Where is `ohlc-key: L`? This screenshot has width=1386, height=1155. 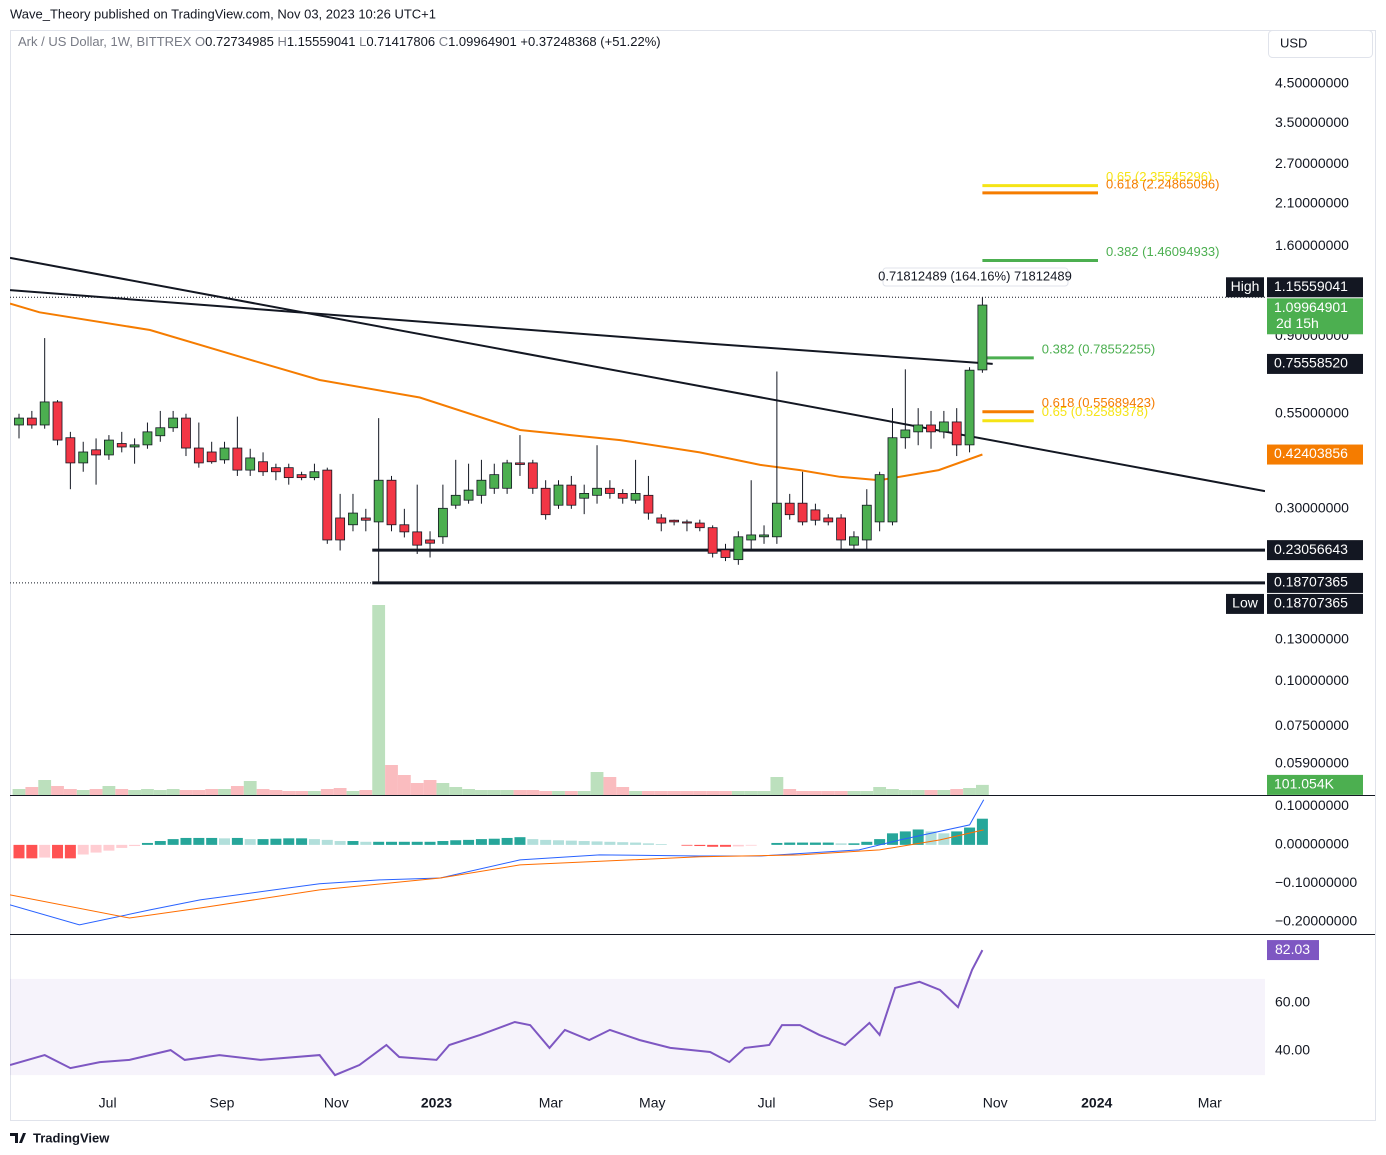
ohlc-key: L is located at coordinates (362, 41).